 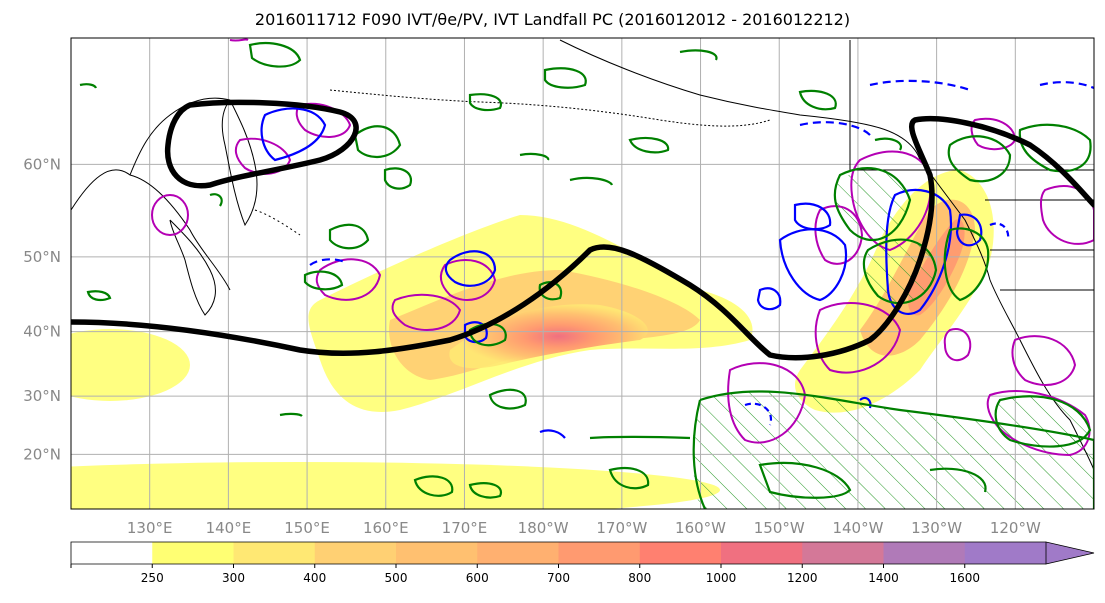 I want to click on colorbar-tick-label: 800, so click(x=639, y=578).